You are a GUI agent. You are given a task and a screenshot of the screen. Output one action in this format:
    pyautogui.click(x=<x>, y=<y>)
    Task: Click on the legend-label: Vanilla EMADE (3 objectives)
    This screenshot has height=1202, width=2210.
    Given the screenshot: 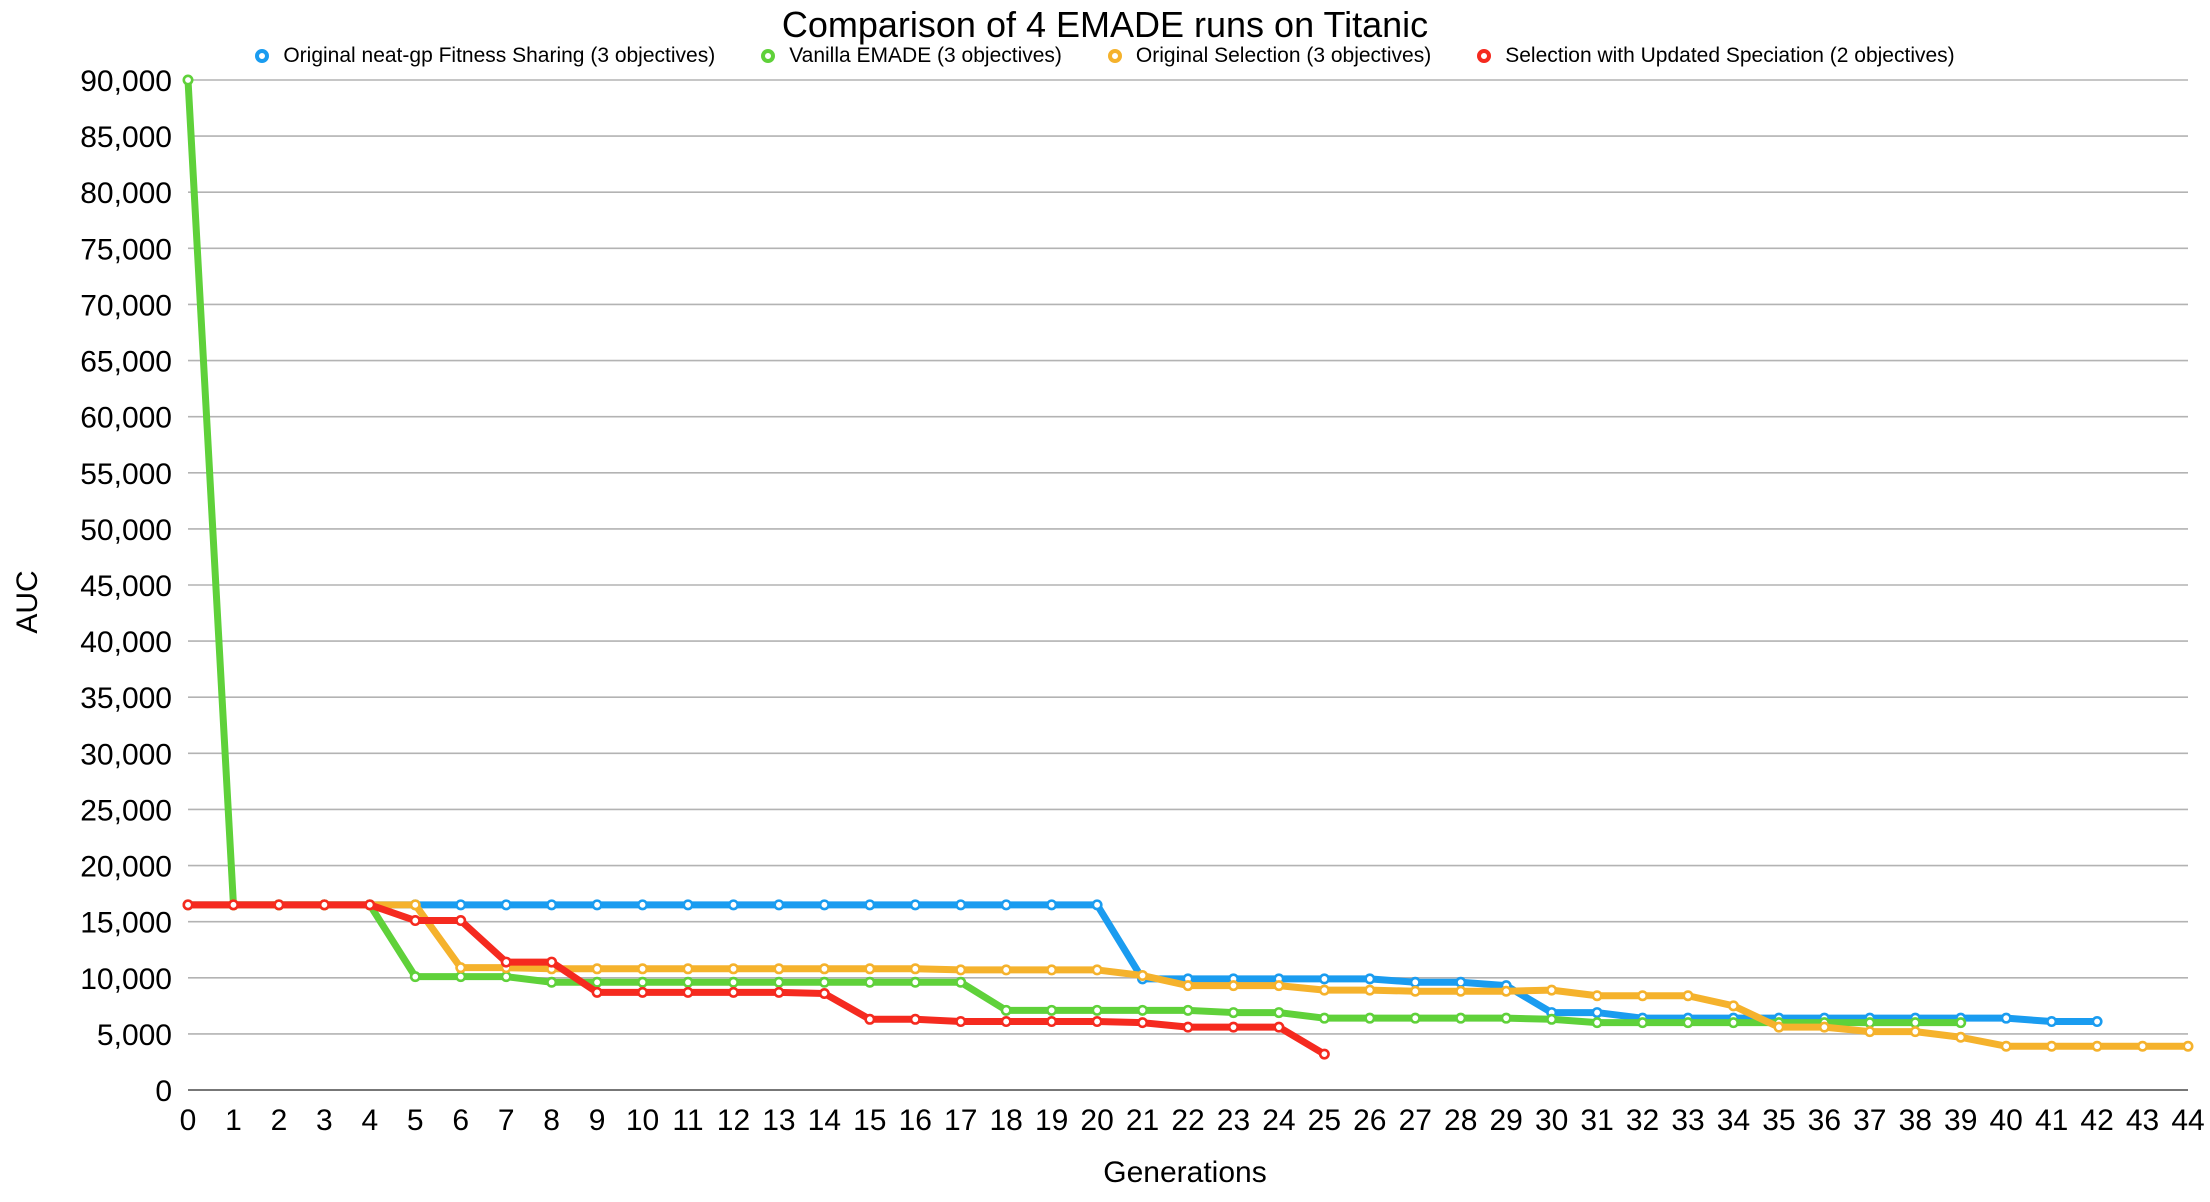 What is the action you would take?
    pyautogui.click(x=925, y=55)
    